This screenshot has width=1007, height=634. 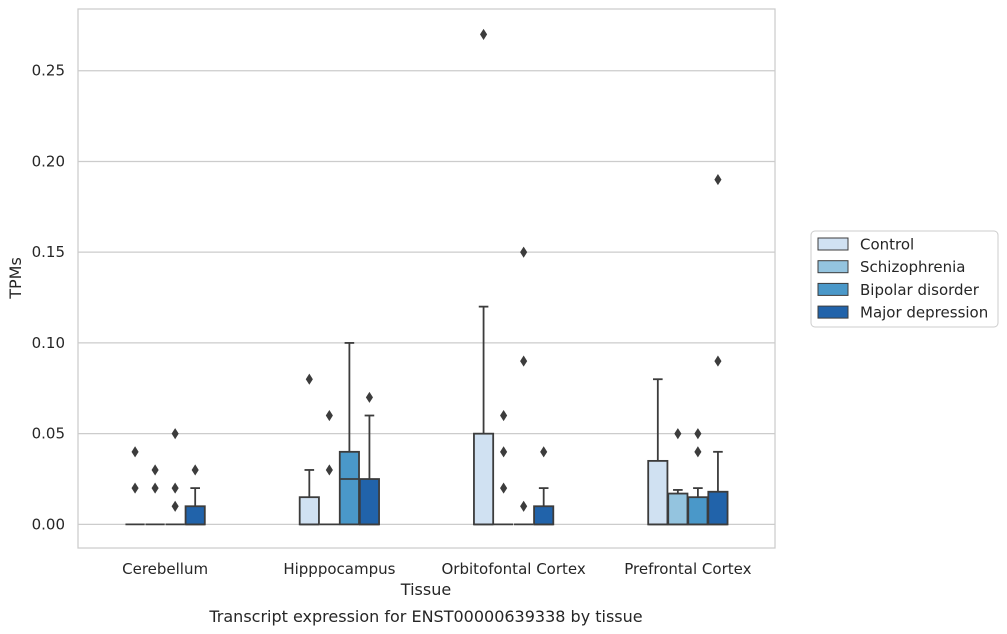 What do you see at coordinates (15, 278) in the screenshot?
I see `y-axis-label: TPMs` at bounding box center [15, 278].